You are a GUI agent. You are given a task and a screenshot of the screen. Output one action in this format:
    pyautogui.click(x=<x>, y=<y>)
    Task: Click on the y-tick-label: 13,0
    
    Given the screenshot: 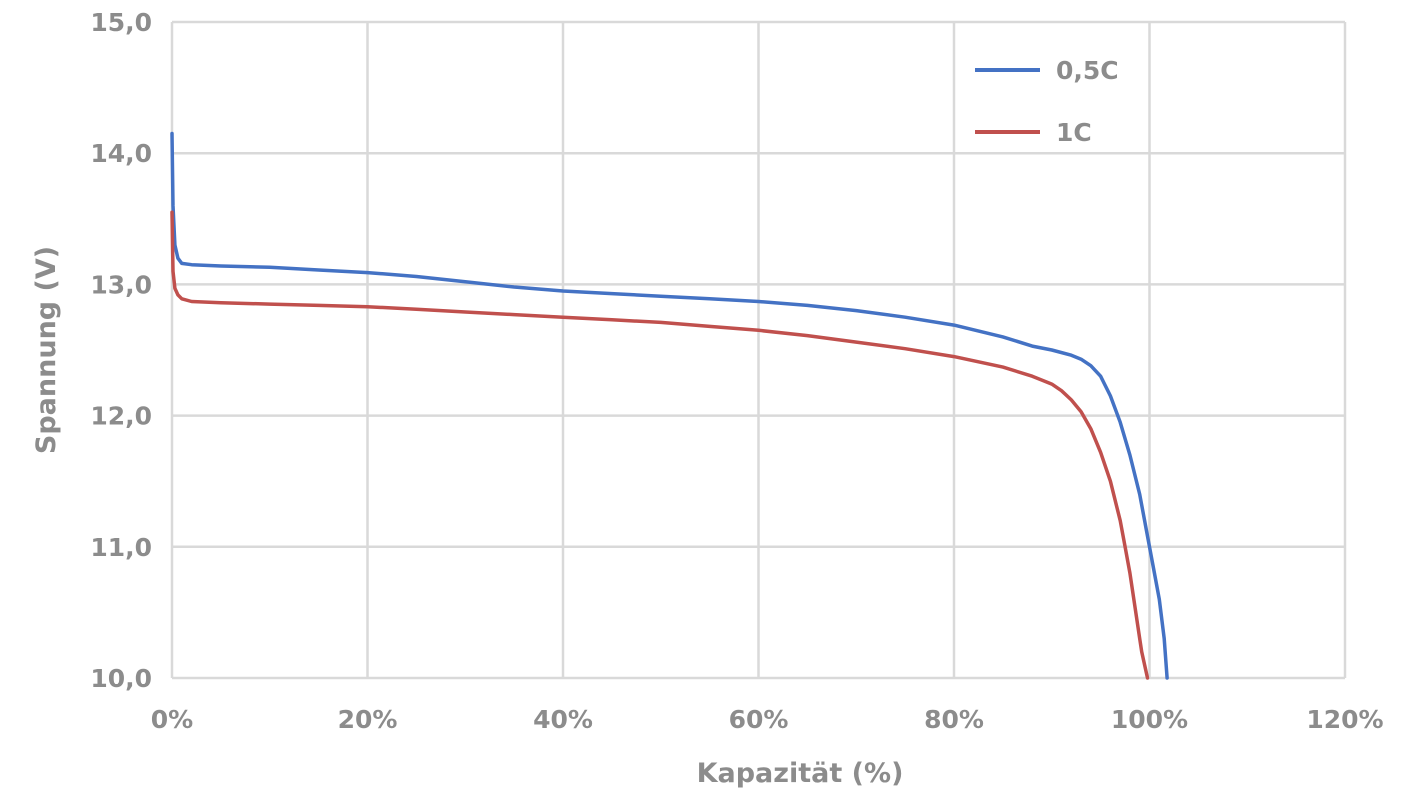 What is the action you would take?
    pyautogui.click(x=121, y=284)
    